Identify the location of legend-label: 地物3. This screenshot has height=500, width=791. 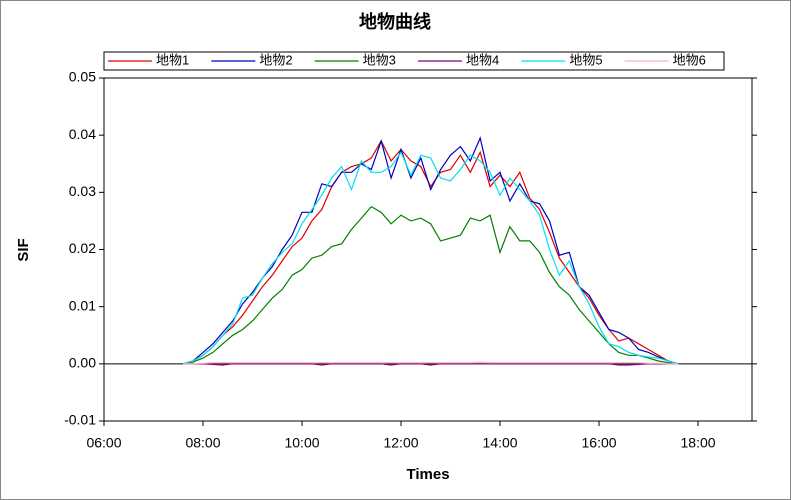
(379, 59).